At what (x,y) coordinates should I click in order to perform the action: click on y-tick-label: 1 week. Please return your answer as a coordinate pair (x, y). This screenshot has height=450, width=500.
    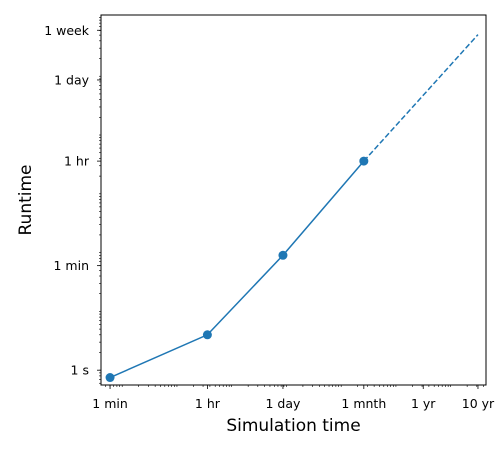
    Looking at the image, I should click on (67, 30).